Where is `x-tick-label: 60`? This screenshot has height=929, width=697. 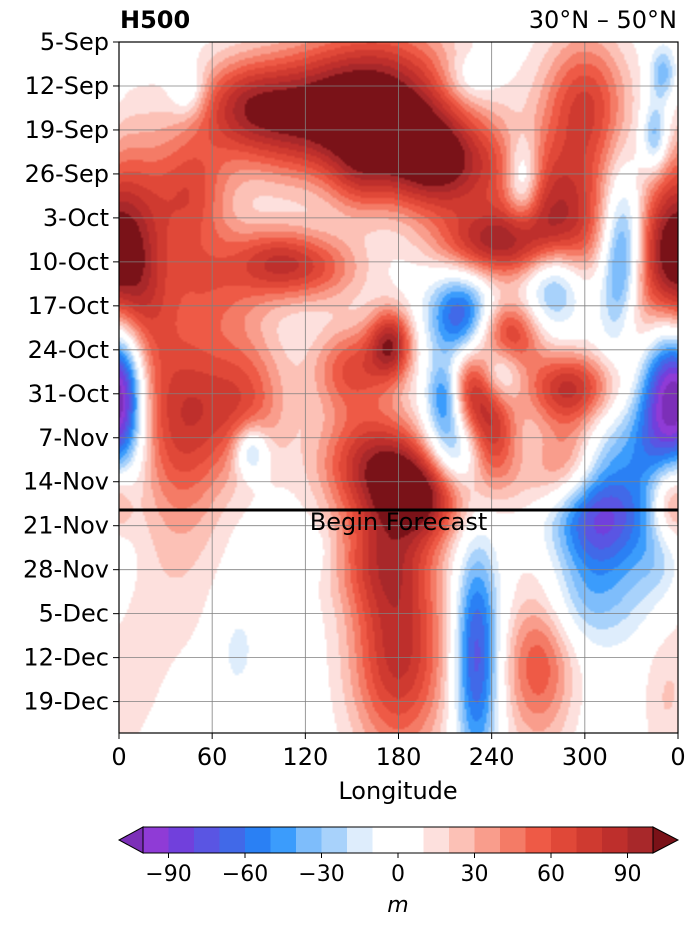 x-tick-label: 60 is located at coordinates (212, 757).